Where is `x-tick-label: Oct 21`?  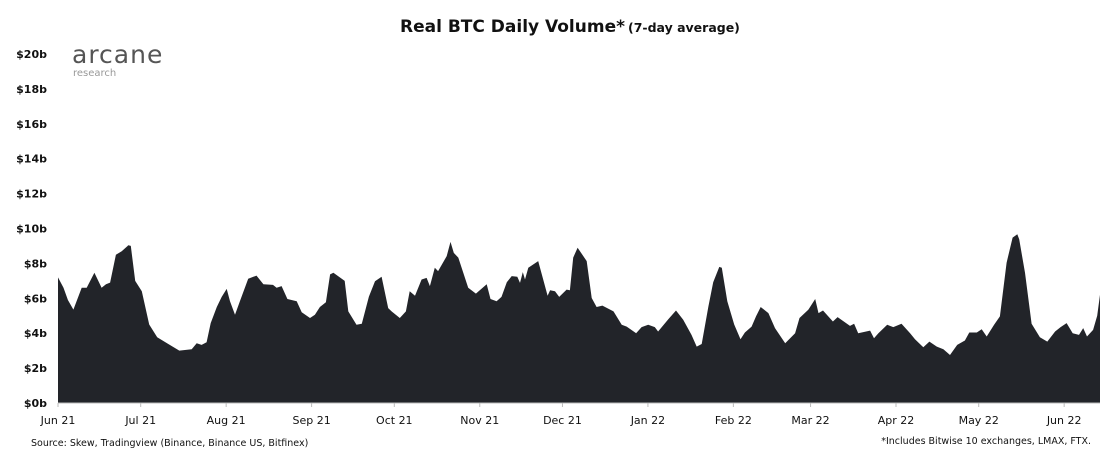 x-tick-label: Oct 21 is located at coordinates (394, 420).